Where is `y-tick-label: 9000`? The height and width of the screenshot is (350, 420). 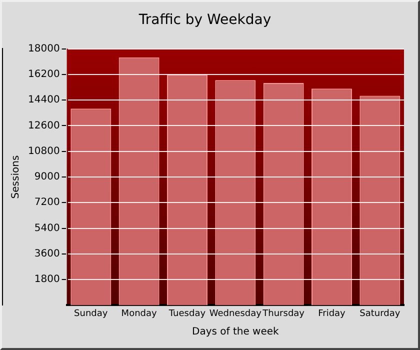
y-tick-label: 9000 is located at coordinates (47, 177).